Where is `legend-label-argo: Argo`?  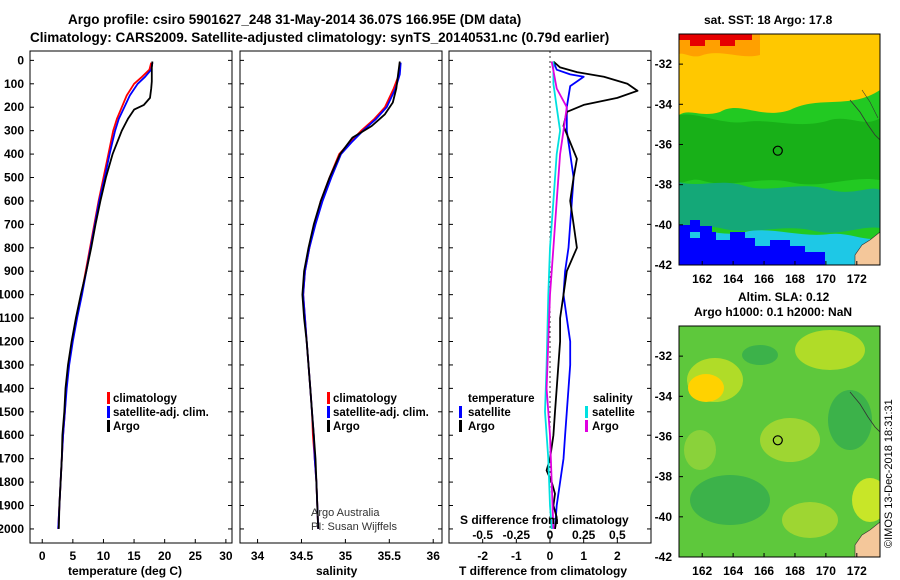
legend-label-argo: Argo is located at coordinates (346, 427).